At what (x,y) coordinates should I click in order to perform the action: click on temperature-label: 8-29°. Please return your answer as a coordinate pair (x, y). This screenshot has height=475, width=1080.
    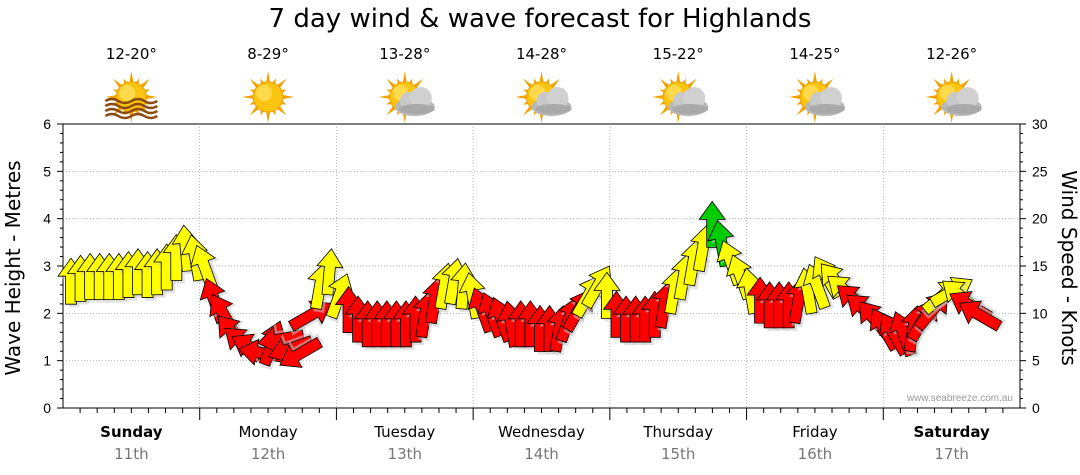
    Looking at the image, I should click on (268, 54).